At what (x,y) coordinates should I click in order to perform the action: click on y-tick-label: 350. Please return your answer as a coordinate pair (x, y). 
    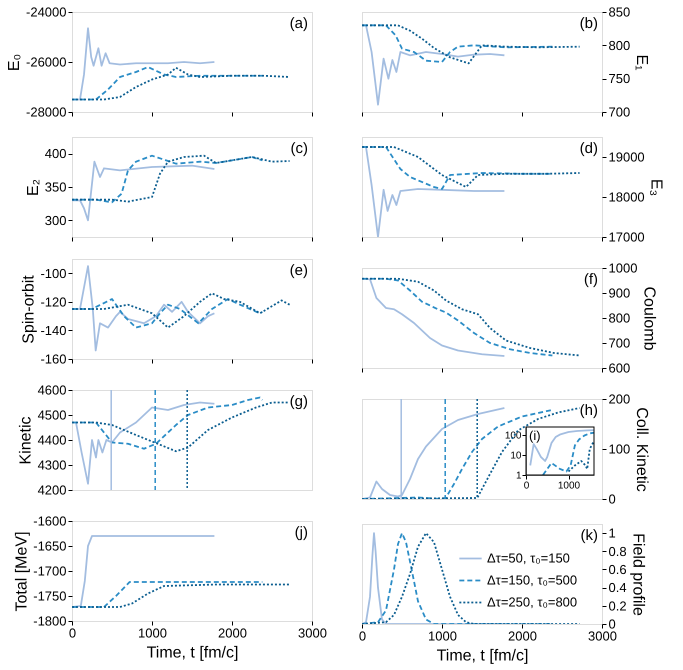
    Looking at the image, I should click on (55, 187).